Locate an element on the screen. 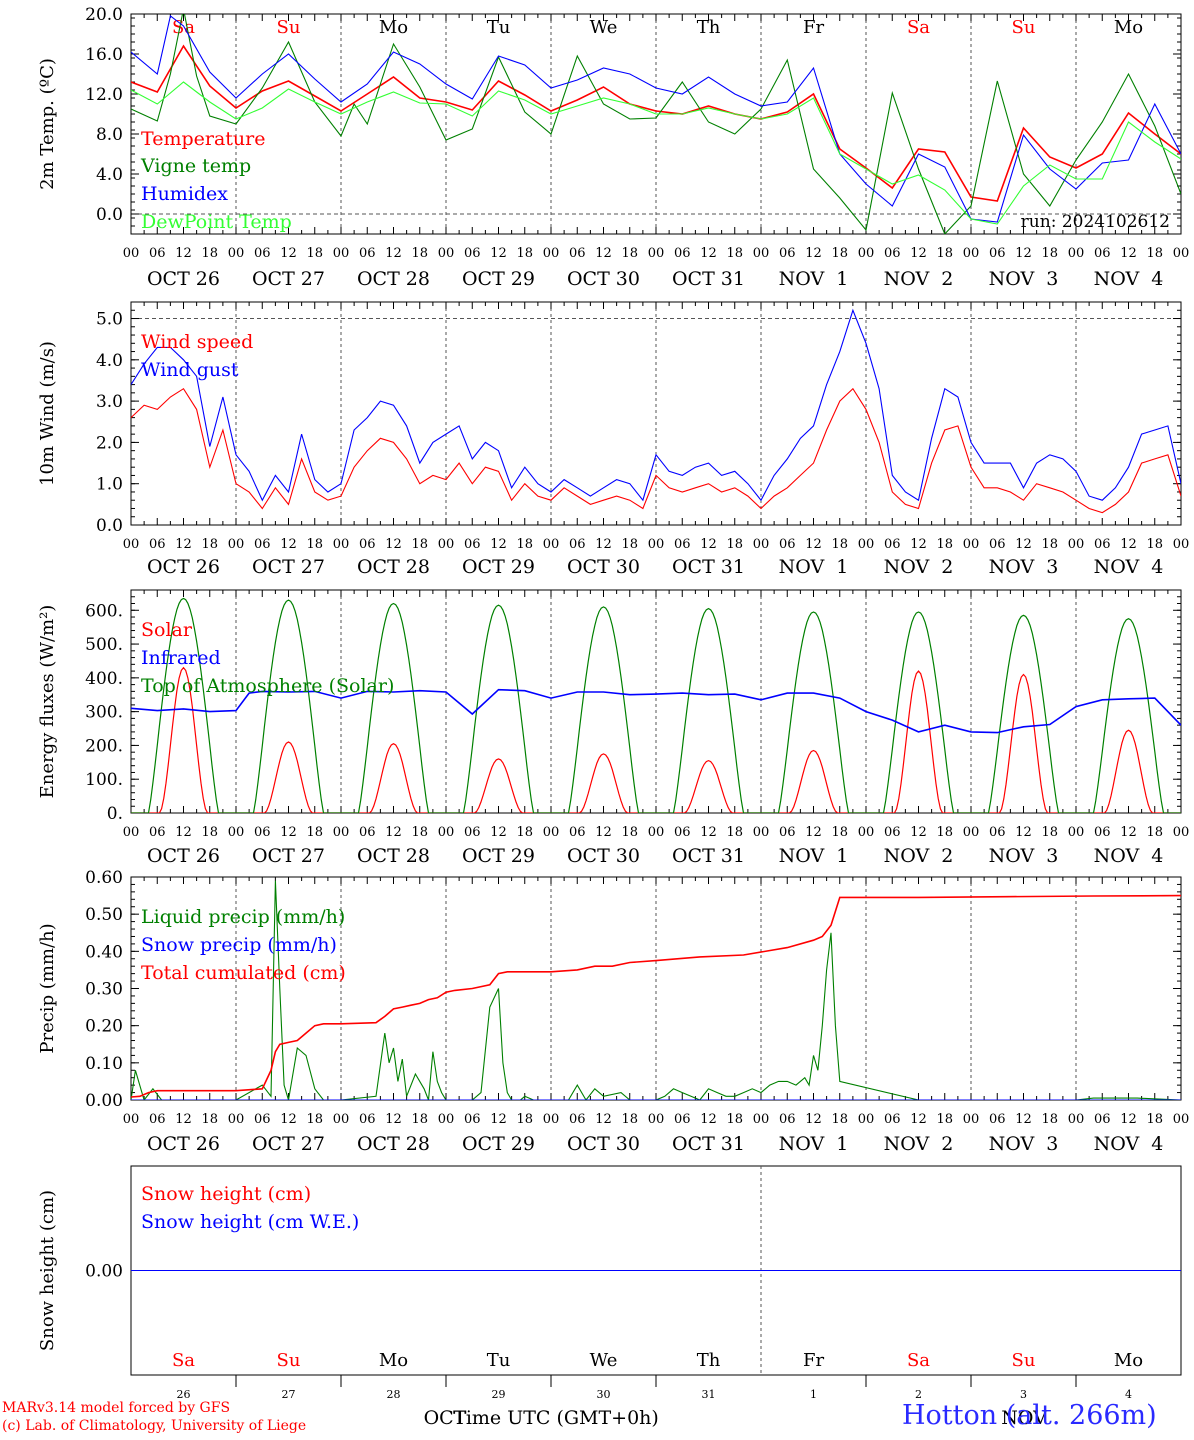  y-tick-label: 0.20 is located at coordinates (104, 1027).